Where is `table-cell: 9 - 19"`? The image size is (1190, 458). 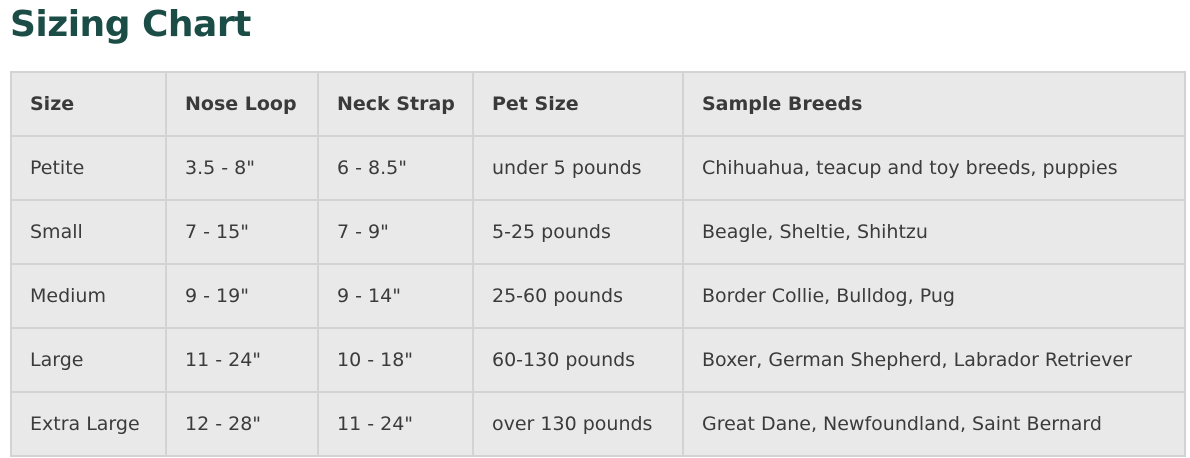
table-cell: 9 - 19" is located at coordinates (242, 296).